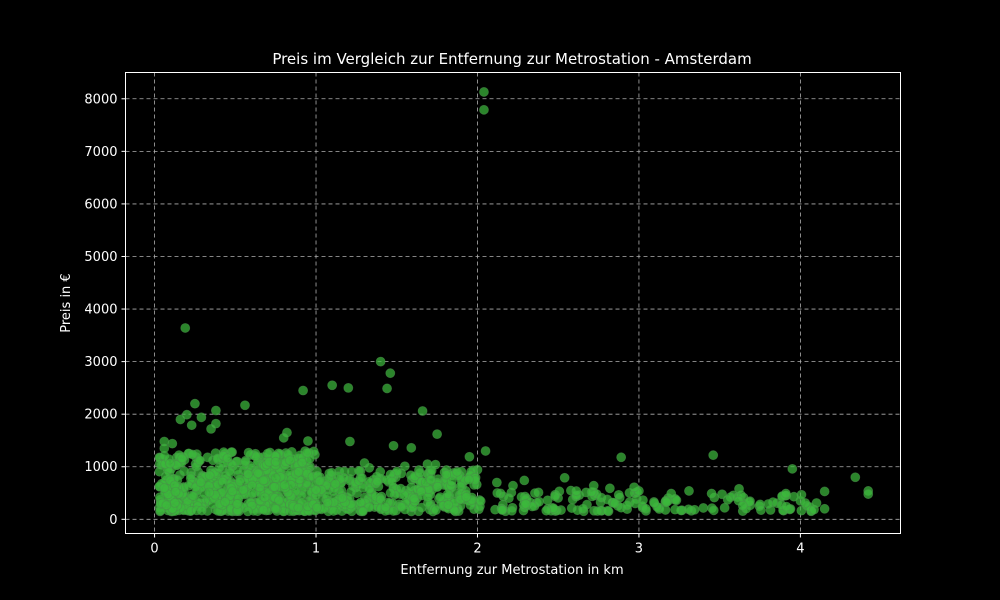 The image size is (1000, 600). Describe the element at coordinates (100, 467) in the screenshot. I see `y-tick-label: 1000` at that location.